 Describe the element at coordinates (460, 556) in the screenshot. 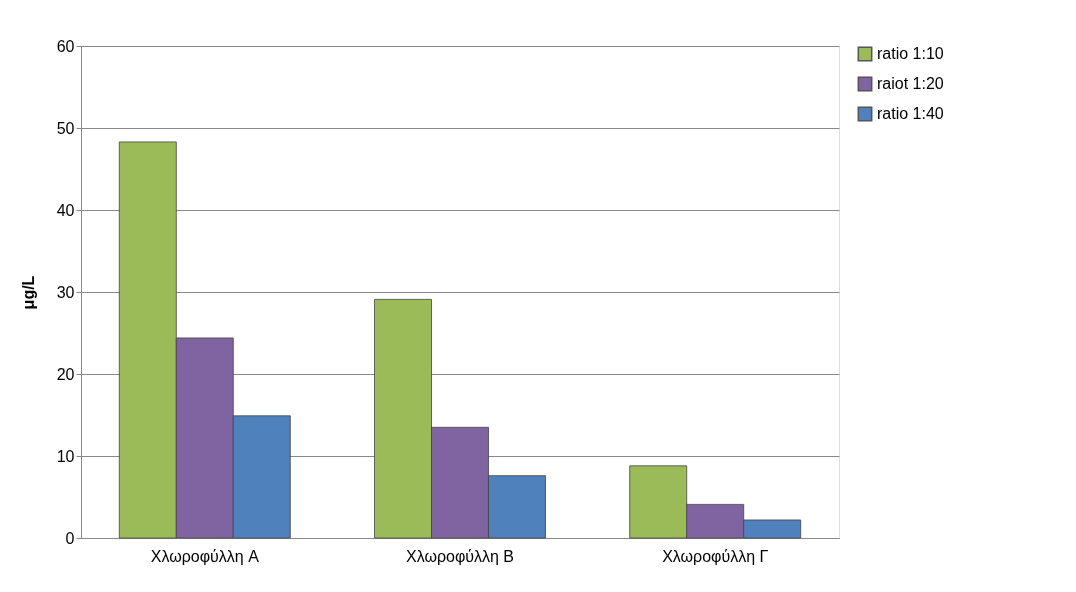

I see `x-tick-label: Χλωροφύλλη B` at that location.